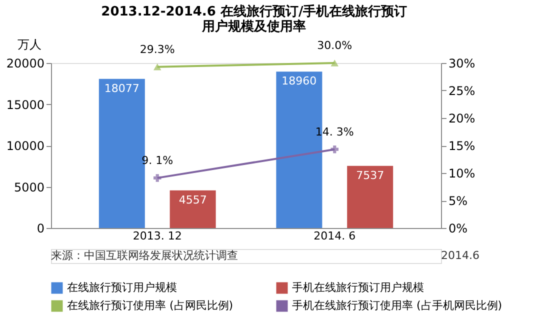 The height and width of the screenshot is (333, 540). What do you see at coordinates (358, 287) in the screenshot?
I see `legend-label: 手机在线旅行预订用户规模` at bounding box center [358, 287].